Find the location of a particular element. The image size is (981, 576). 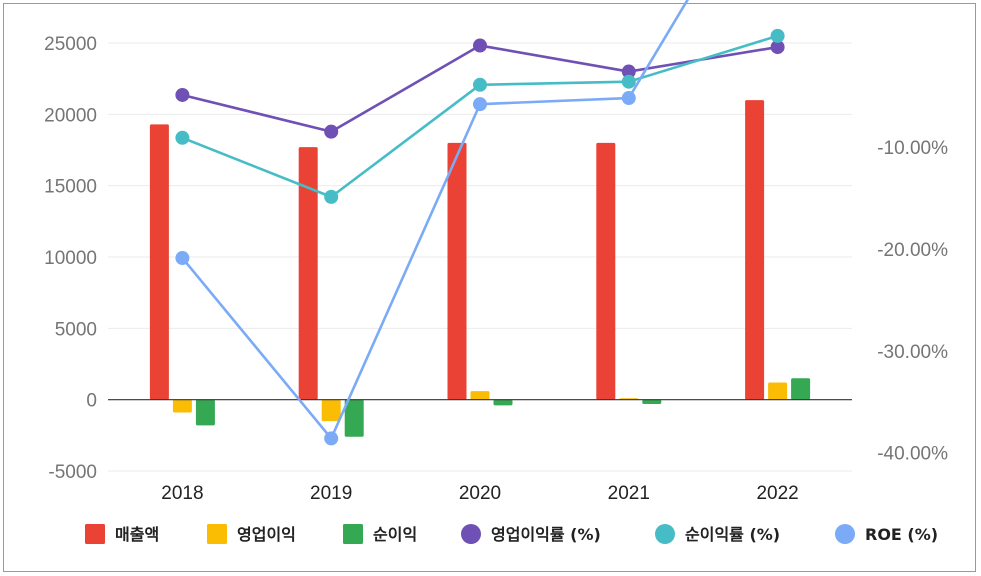

x-axis: 2018 2019 2020 2021 2022 is located at coordinates (479, 493).